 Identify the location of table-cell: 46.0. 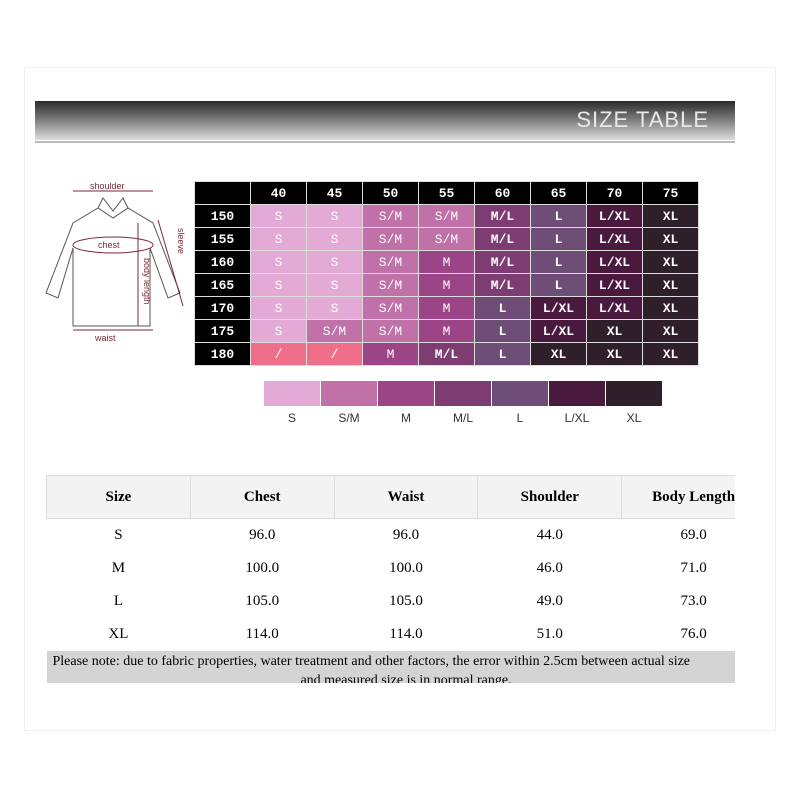
(549, 568).